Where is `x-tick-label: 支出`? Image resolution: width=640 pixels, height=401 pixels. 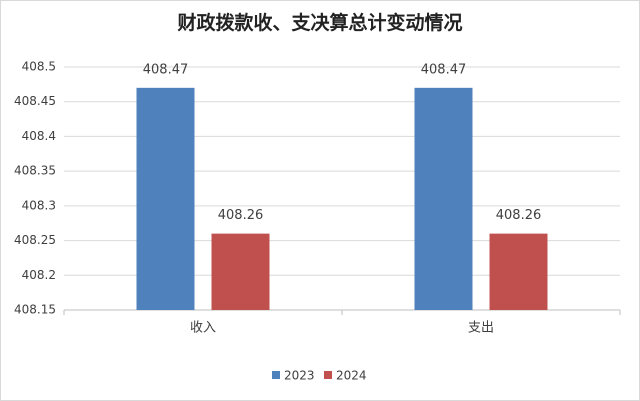 x-tick-label: 支出 is located at coordinates (481, 328).